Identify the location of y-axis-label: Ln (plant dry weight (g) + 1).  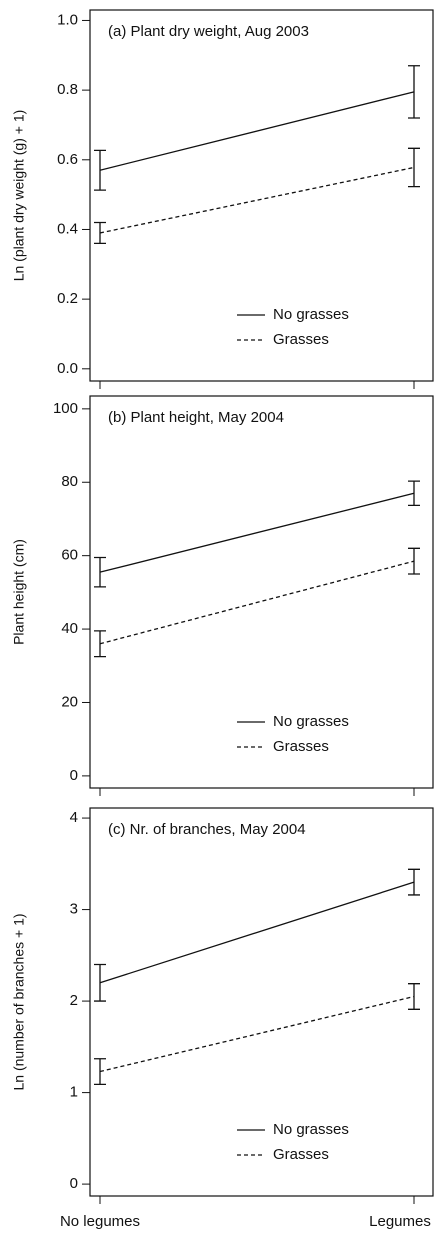
(19, 196).